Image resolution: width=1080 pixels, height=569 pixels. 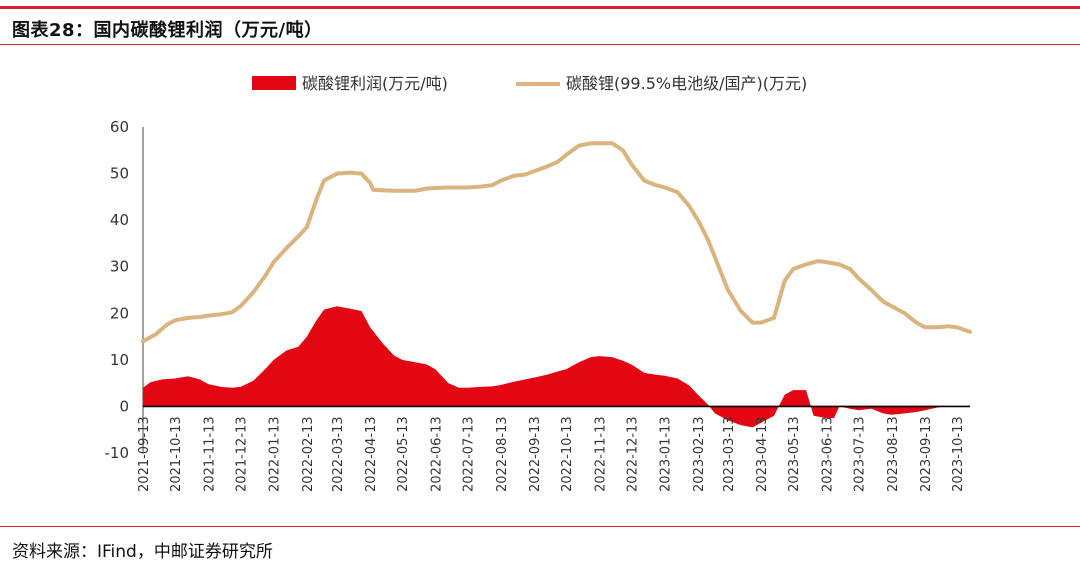 What do you see at coordinates (371, 454) in the screenshot?
I see `x-tick-label: 2022-04-13` at bounding box center [371, 454].